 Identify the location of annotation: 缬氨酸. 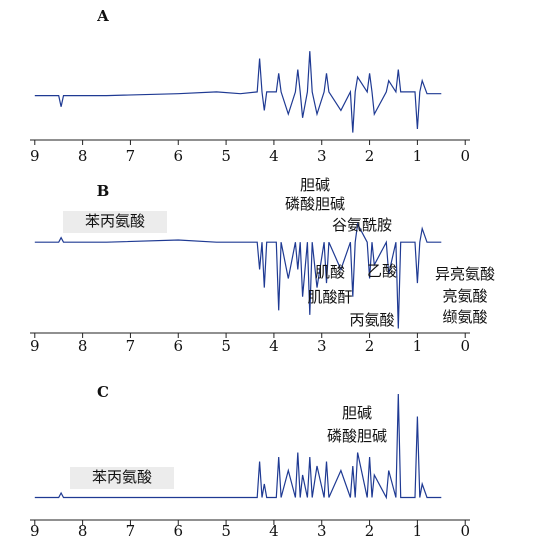
(464, 317).